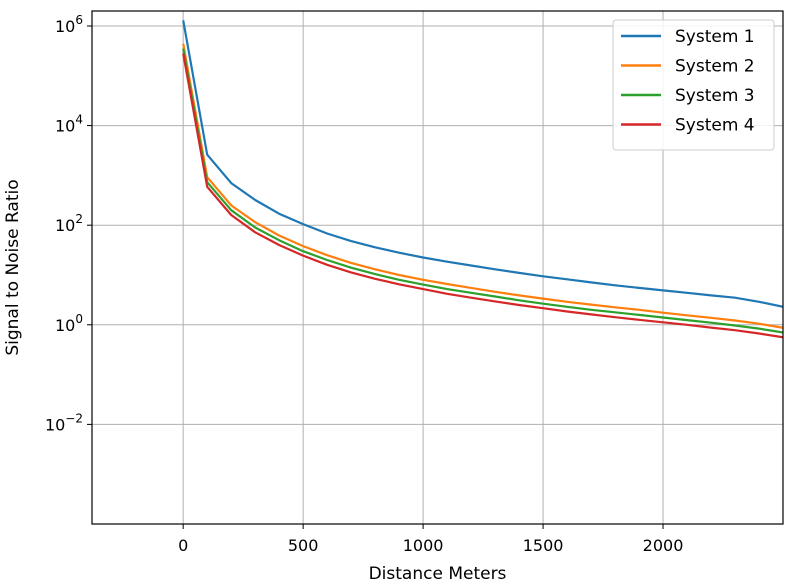 This screenshot has width=800, height=587. Describe the element at coordinates (13, 267) in the screenshot. I see `y-axis-label: Signal to Noise Ratio` at that location.